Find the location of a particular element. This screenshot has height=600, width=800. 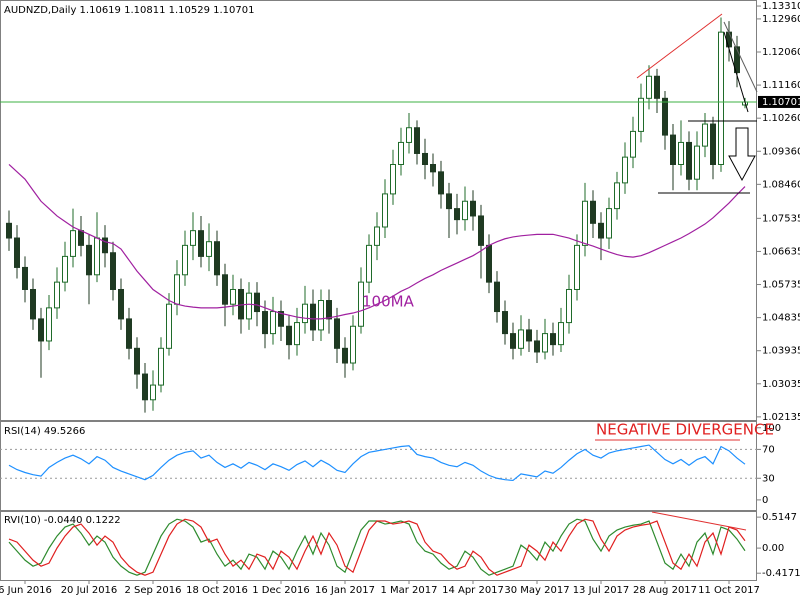

y-tick-label: 1.11160 is located at coordinates (781, 85).